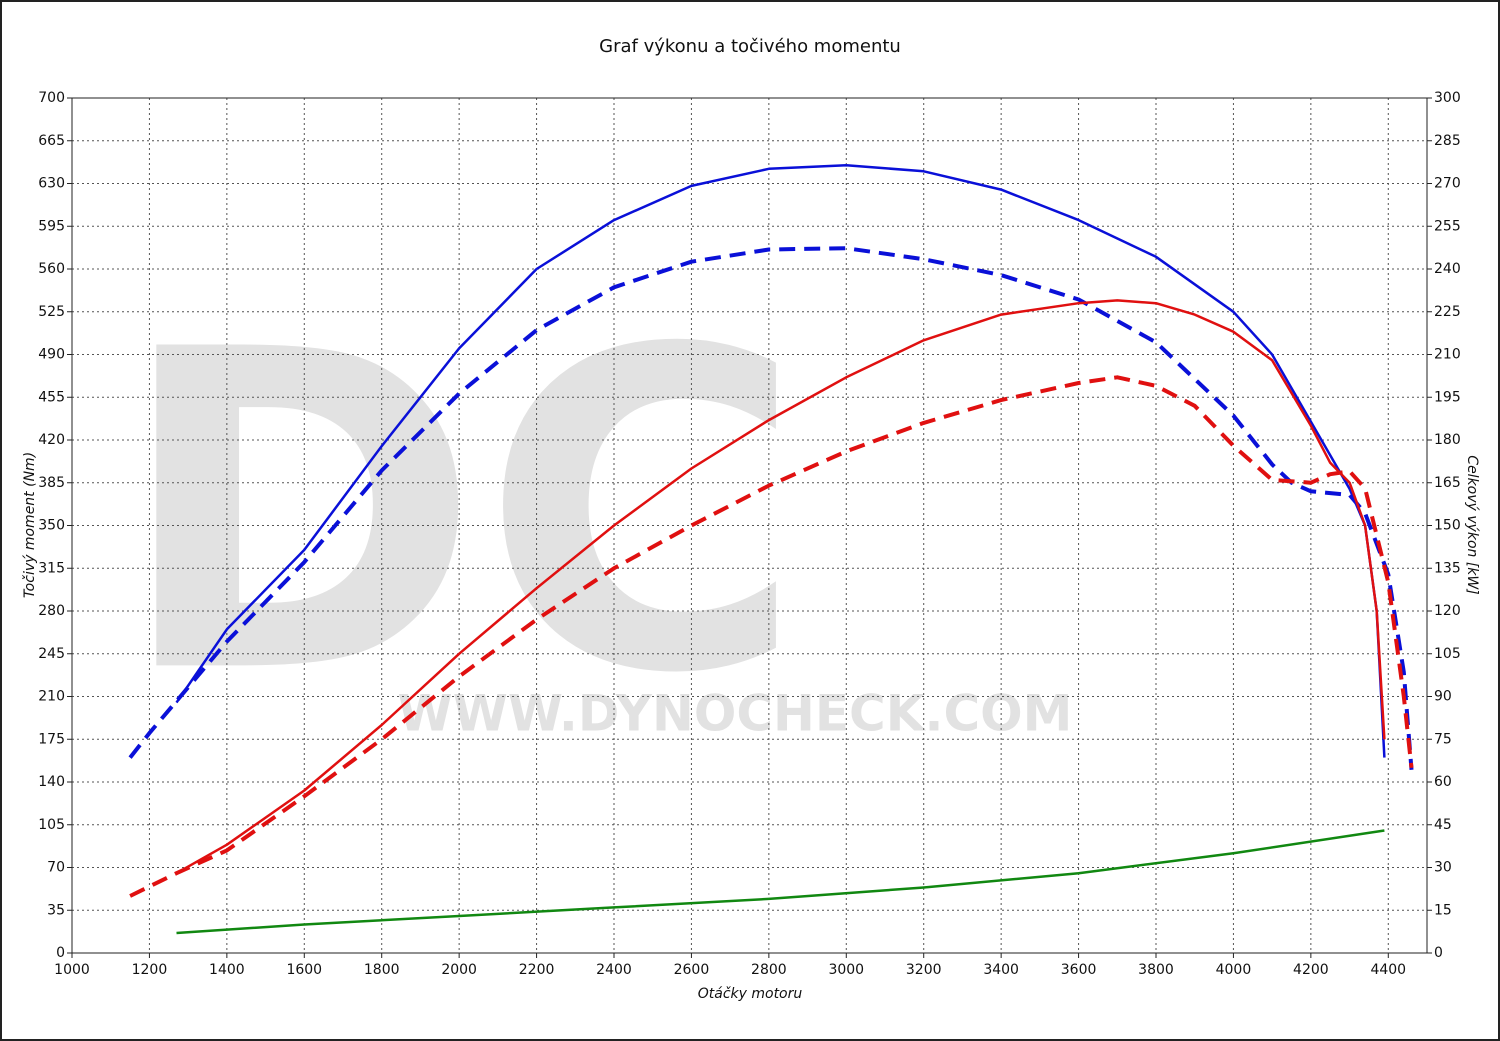 This screenshot has height=1041, width=1500. What do you see at coordinates (51, 355) in the screenshot?
I see `y-tick-label: 490` at bounding box center [51, 355].